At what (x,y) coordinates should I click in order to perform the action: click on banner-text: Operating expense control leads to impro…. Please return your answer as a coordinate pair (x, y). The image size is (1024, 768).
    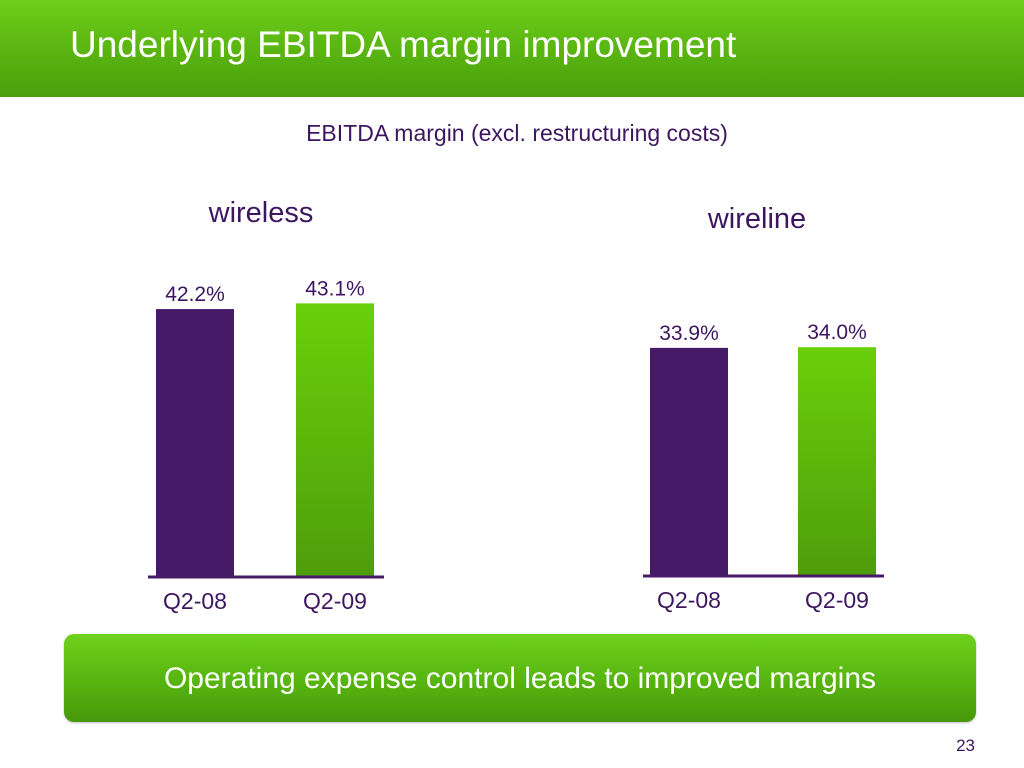
    Looking at the image, I should click on (520, 678).